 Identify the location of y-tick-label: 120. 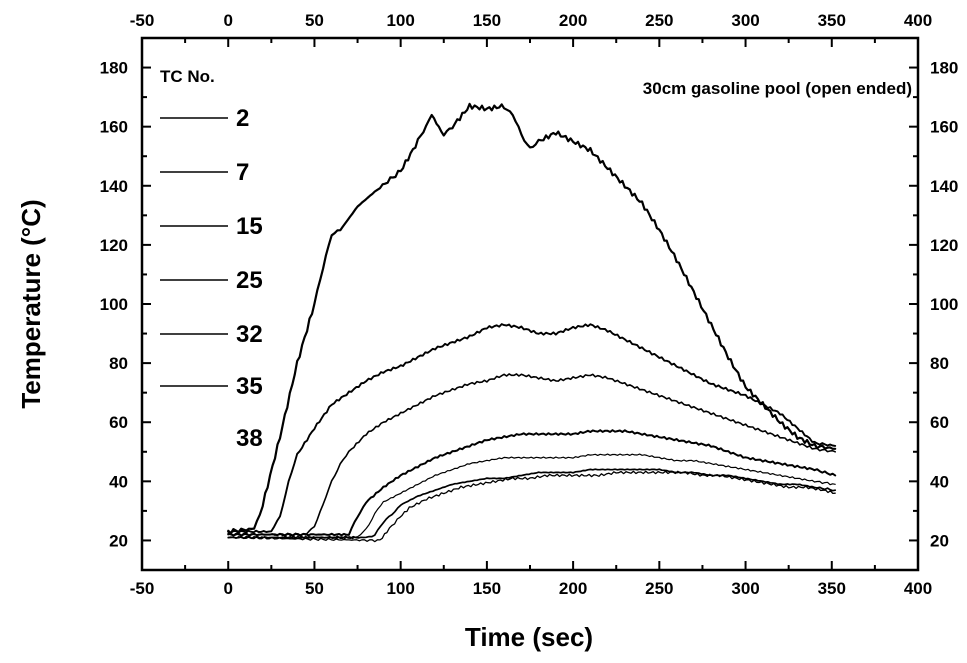
(114, 245).